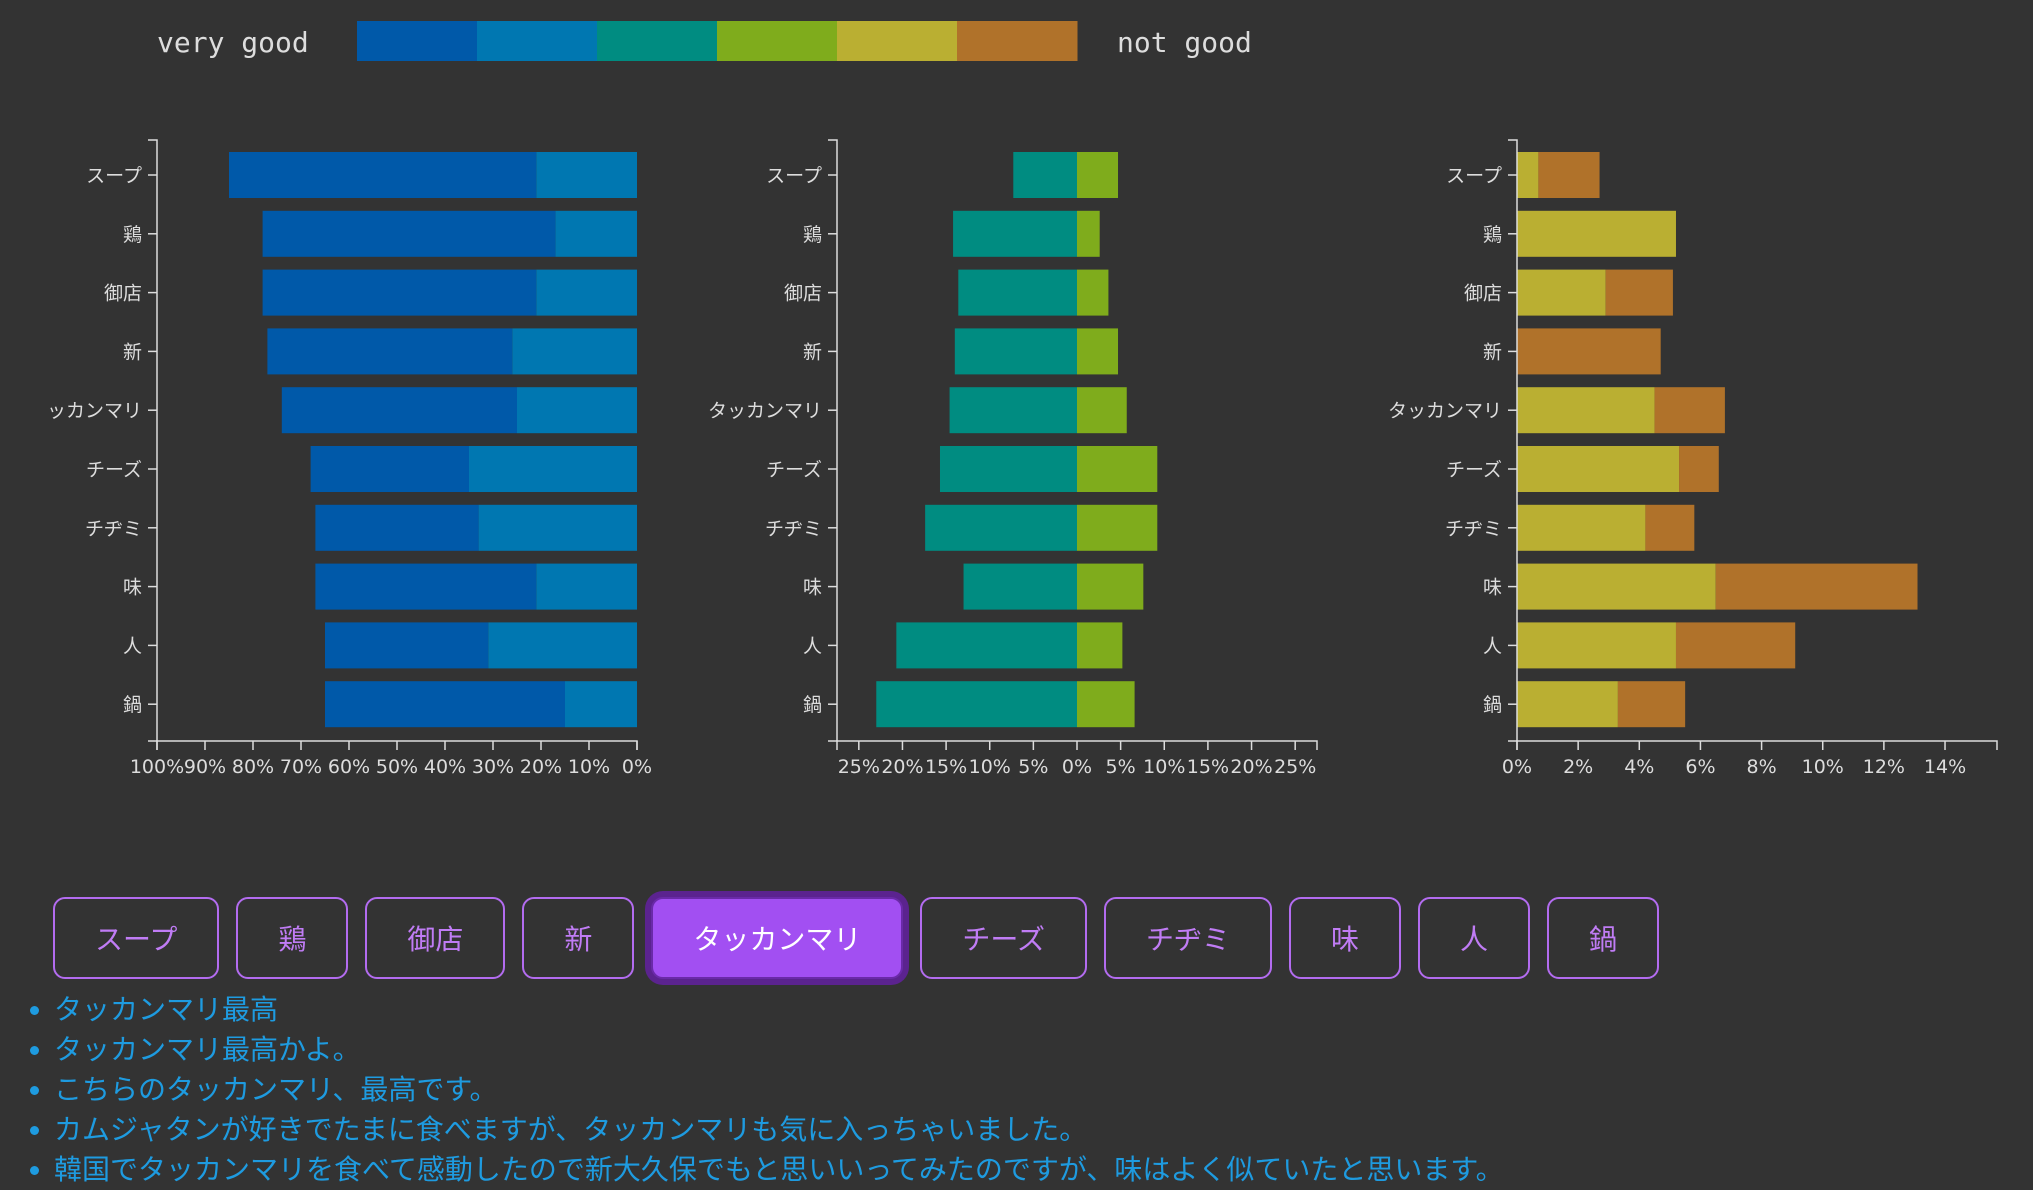 The image size is (2033, 1190). I want to click on category-button-2: 鶏, so click(292, 938).